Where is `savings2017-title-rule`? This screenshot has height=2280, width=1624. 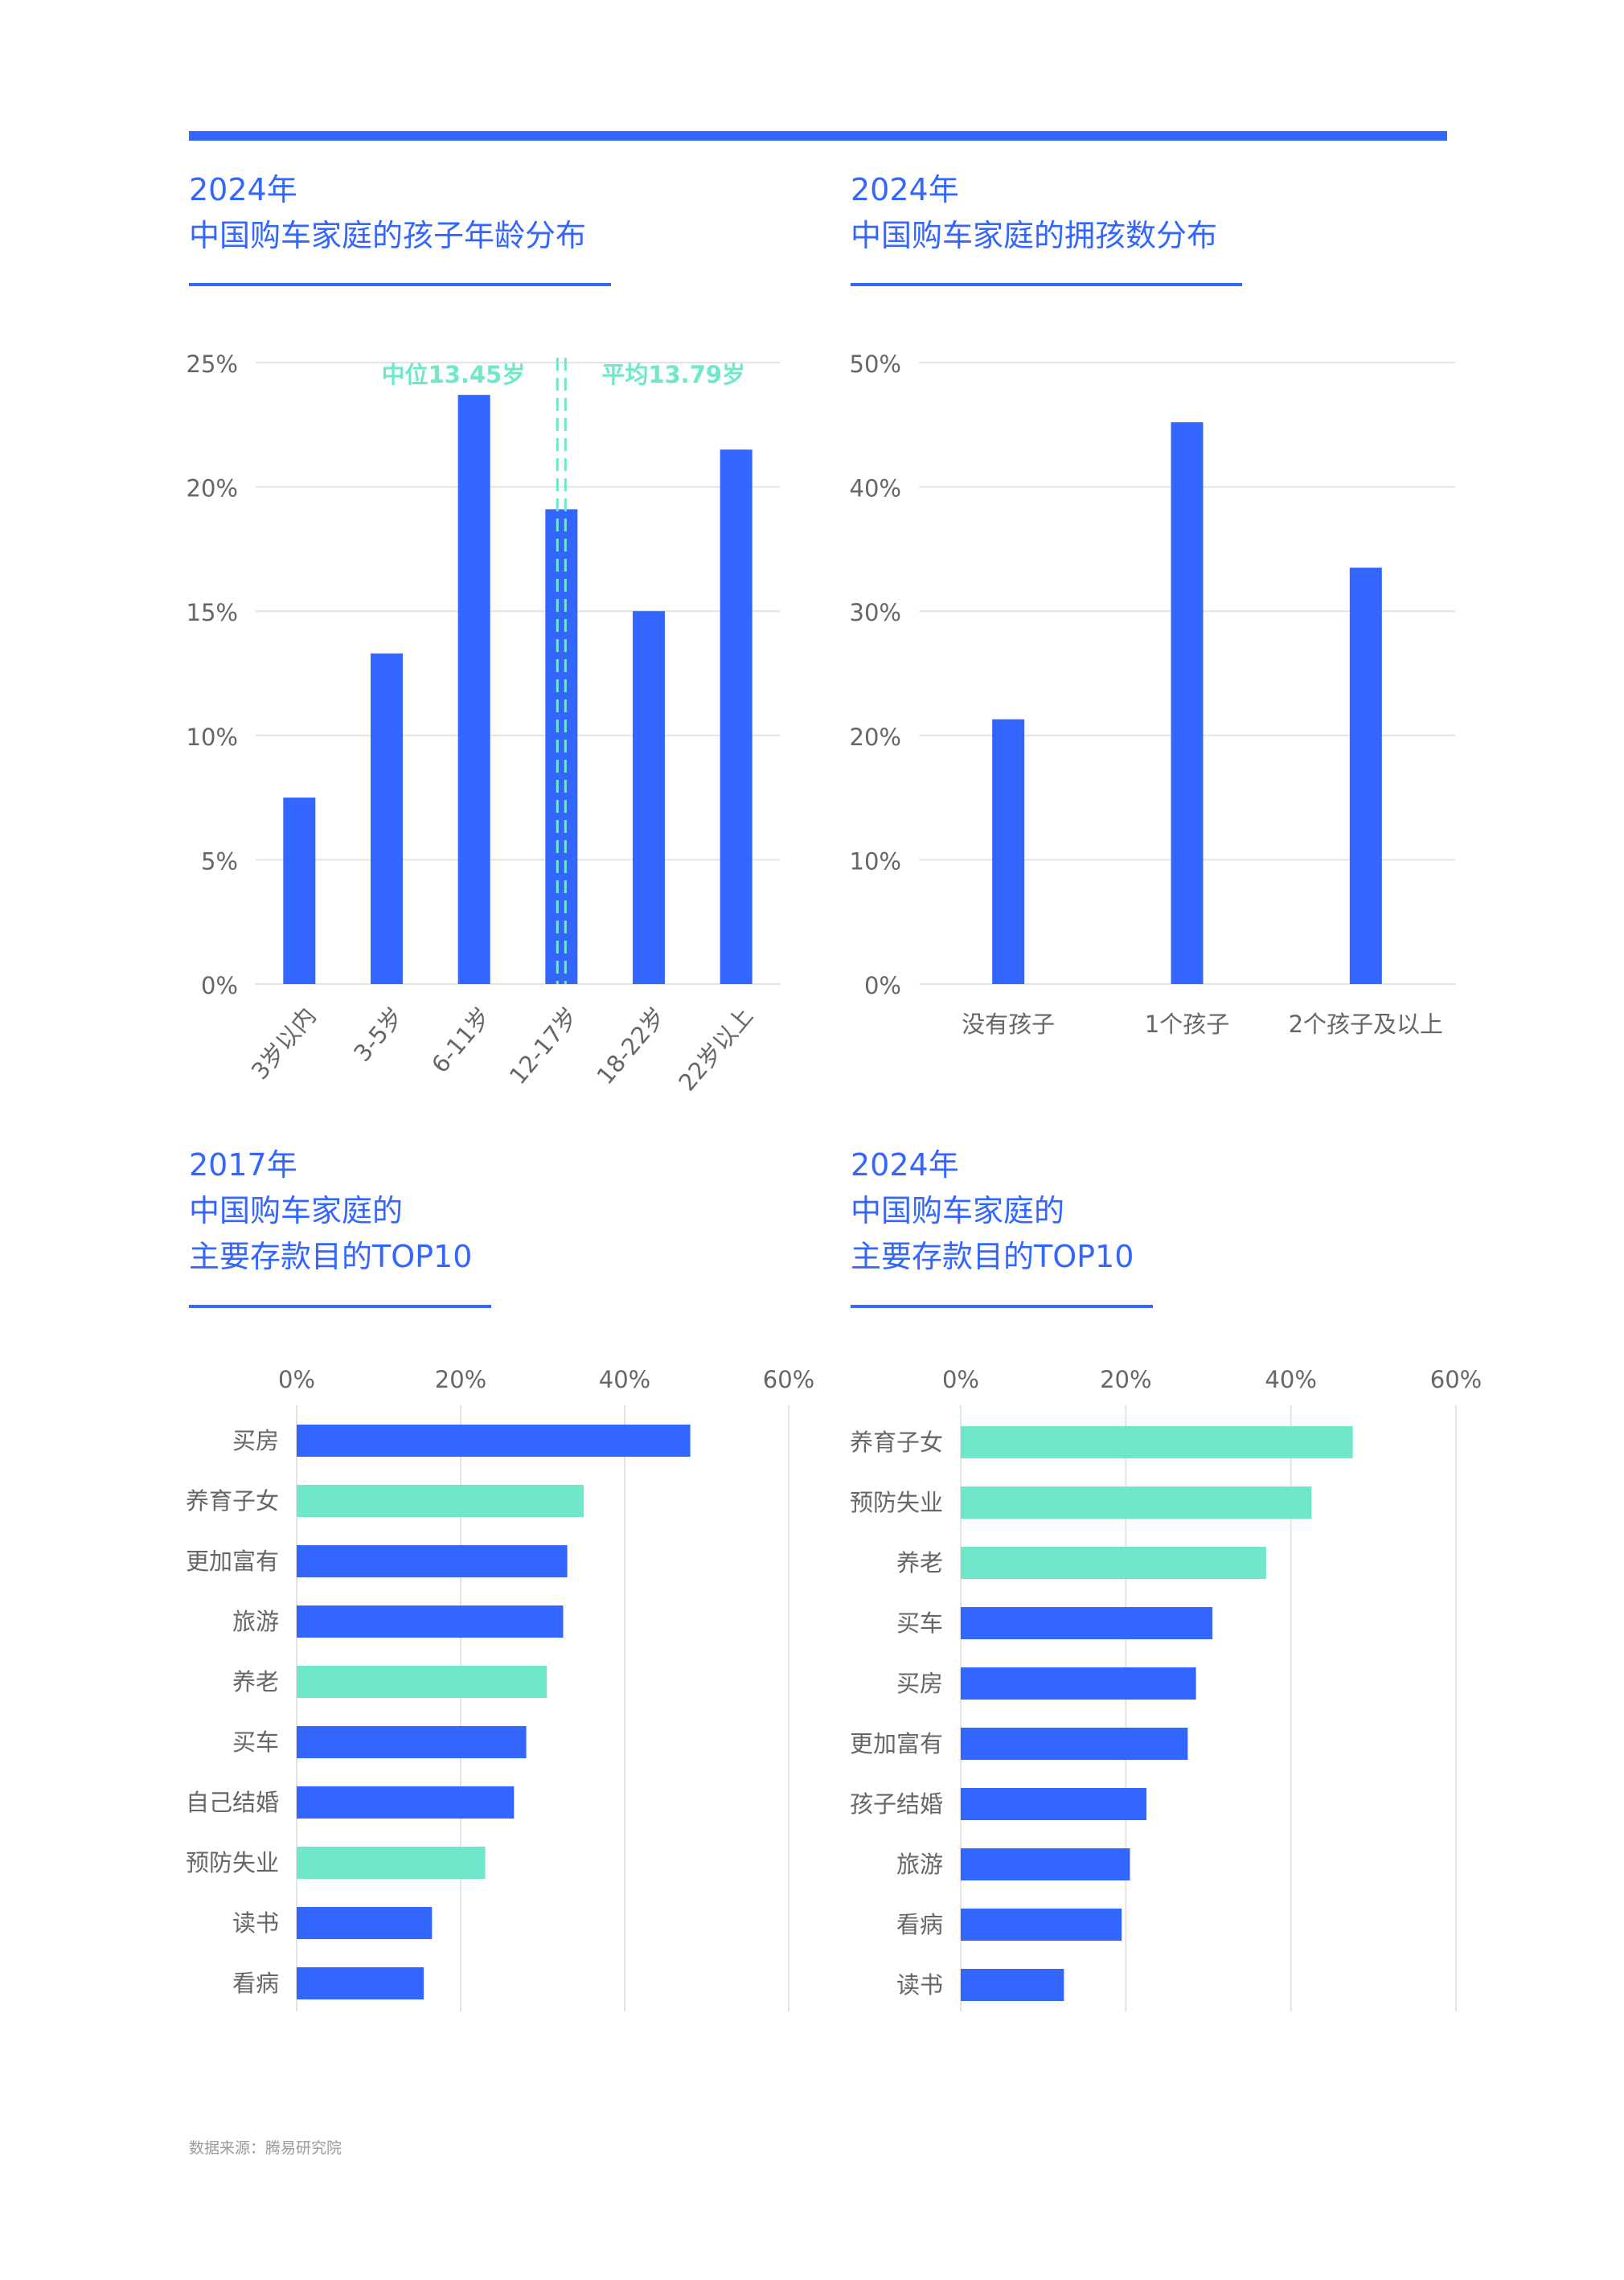
savings2017-title-rule is located at coordinates (340, 1306).